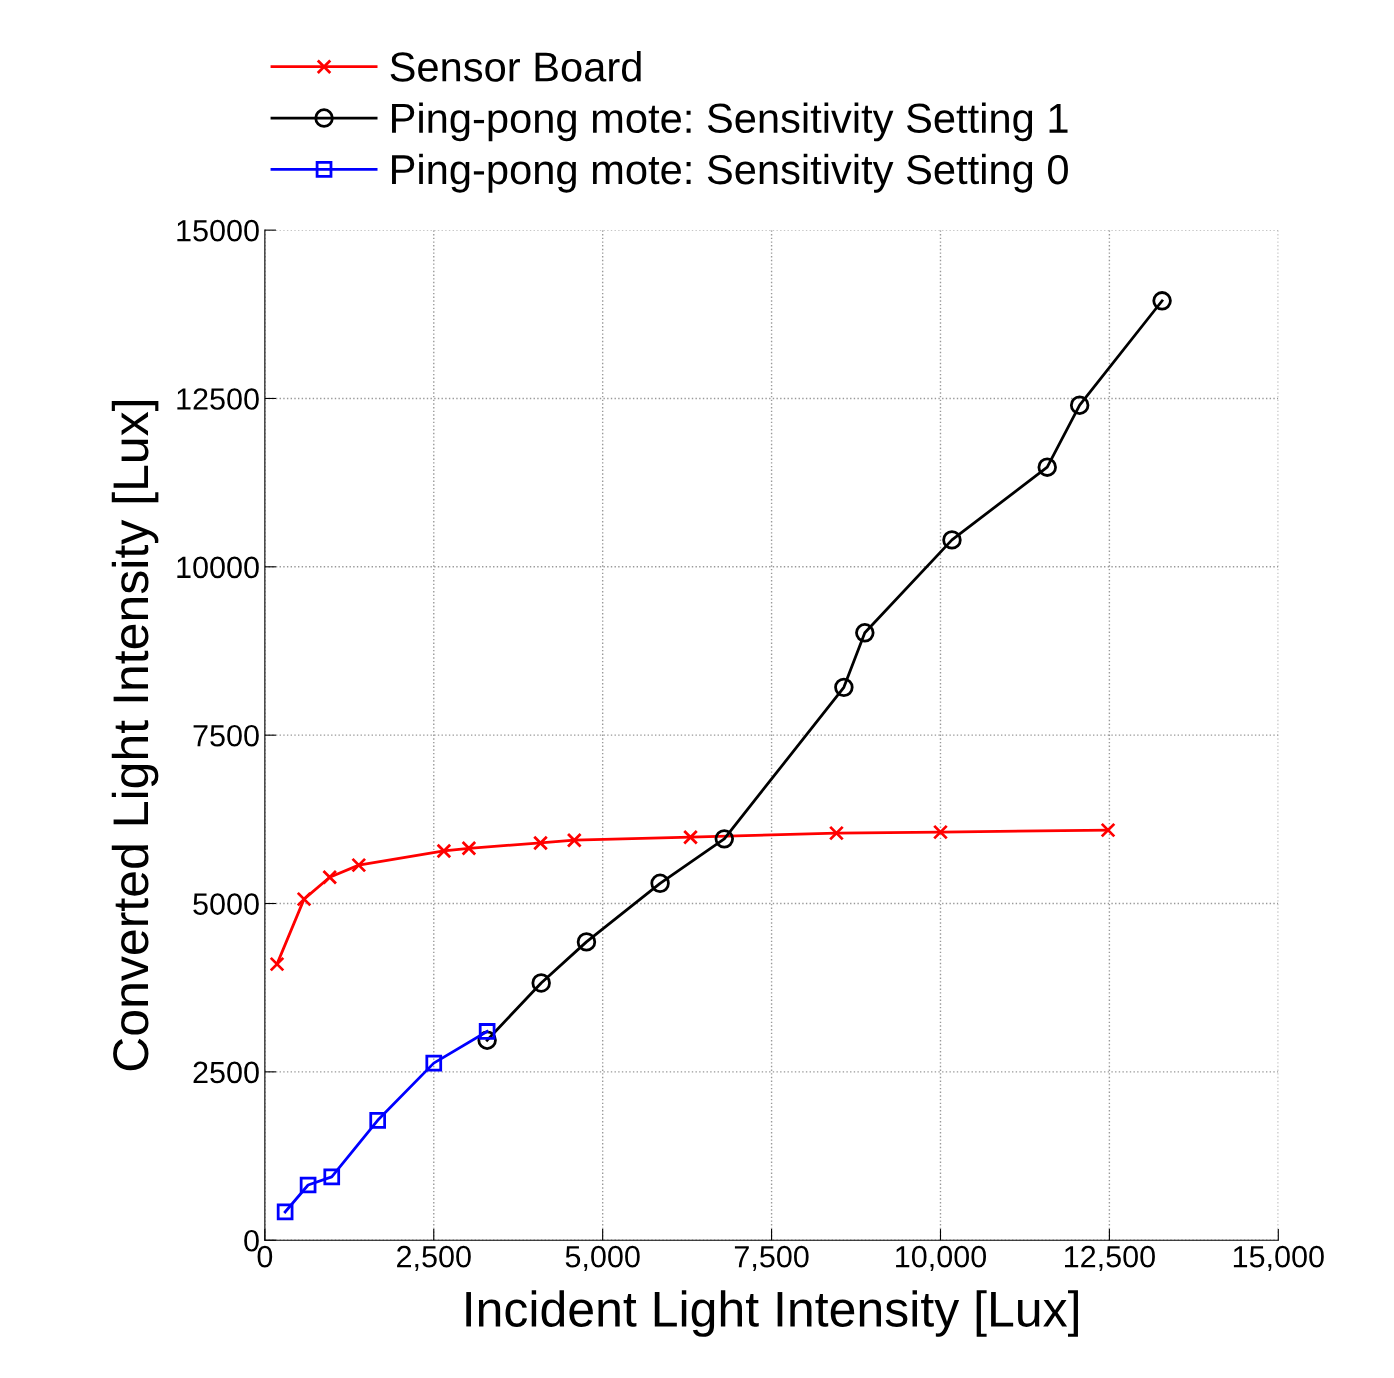 The width and height of the screenshot is (1394, 1378). I want to click on x-tick-label: 12,500, so click(1110, 1258).